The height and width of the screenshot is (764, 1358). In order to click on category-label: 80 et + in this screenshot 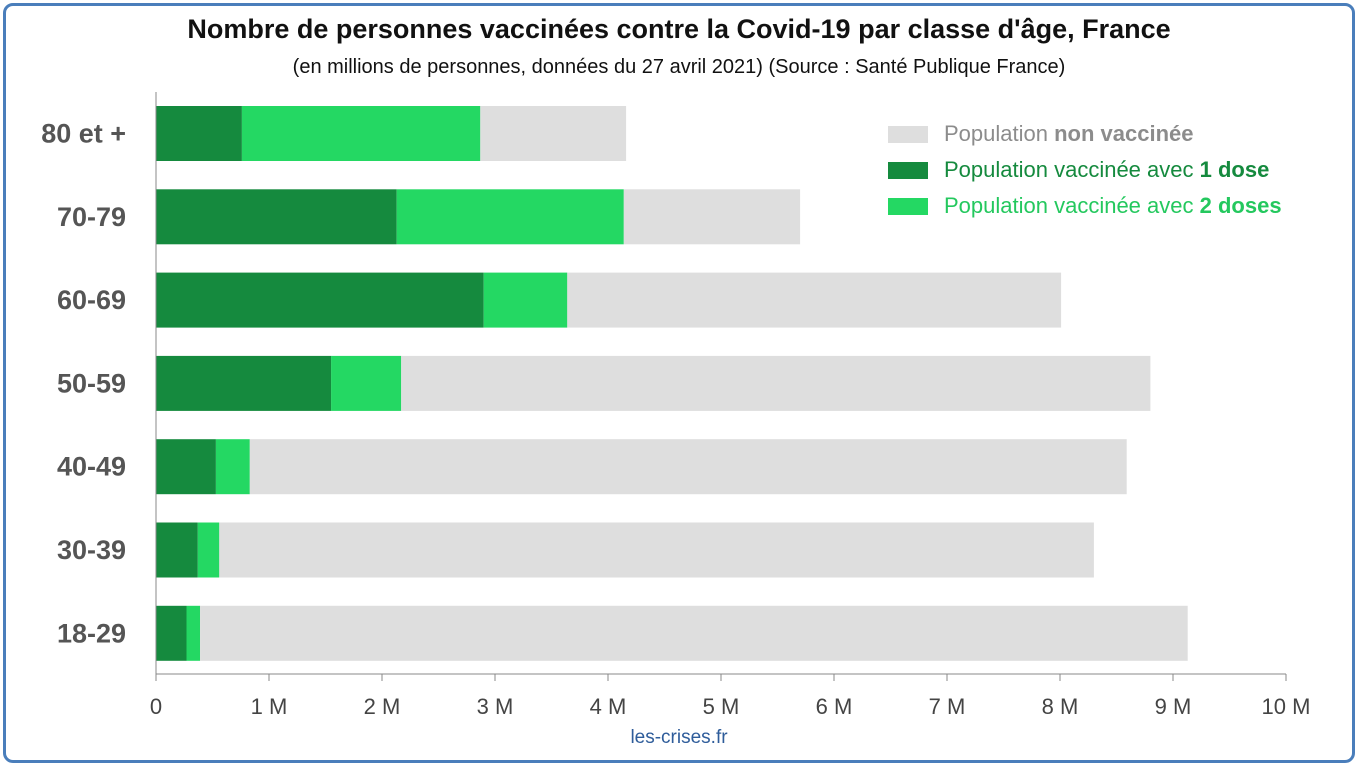, I will do `click(83, 134)`.